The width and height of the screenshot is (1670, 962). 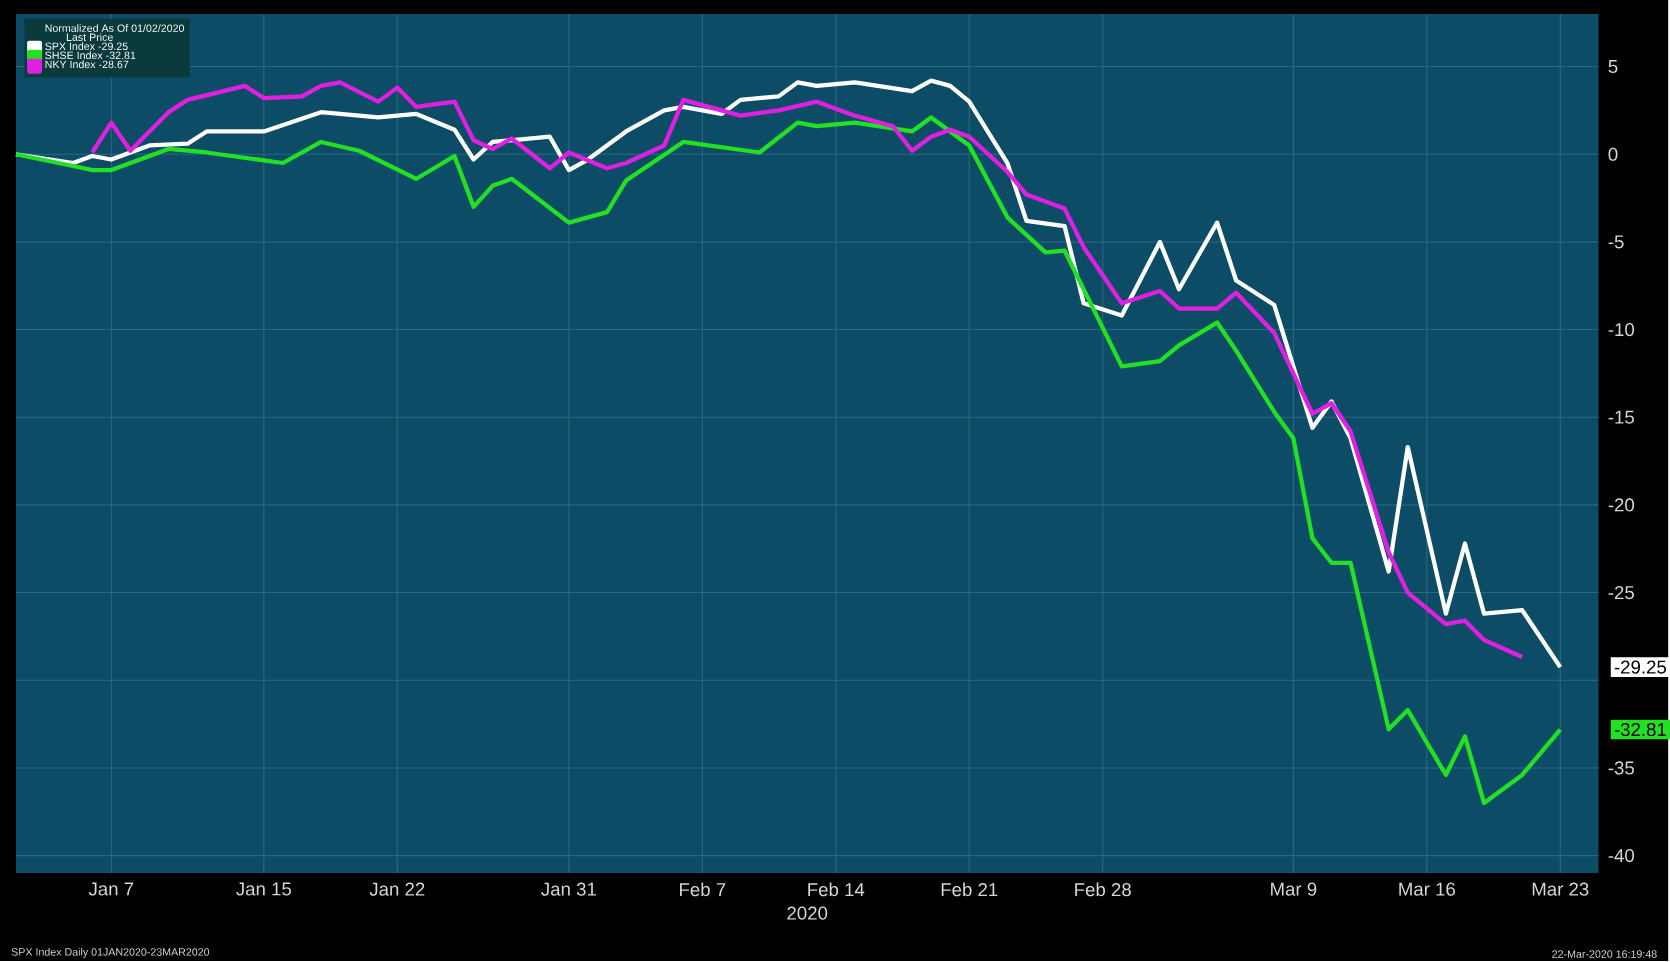 I want to click on y-tick-label: -35, so click(x=1621, y=768).